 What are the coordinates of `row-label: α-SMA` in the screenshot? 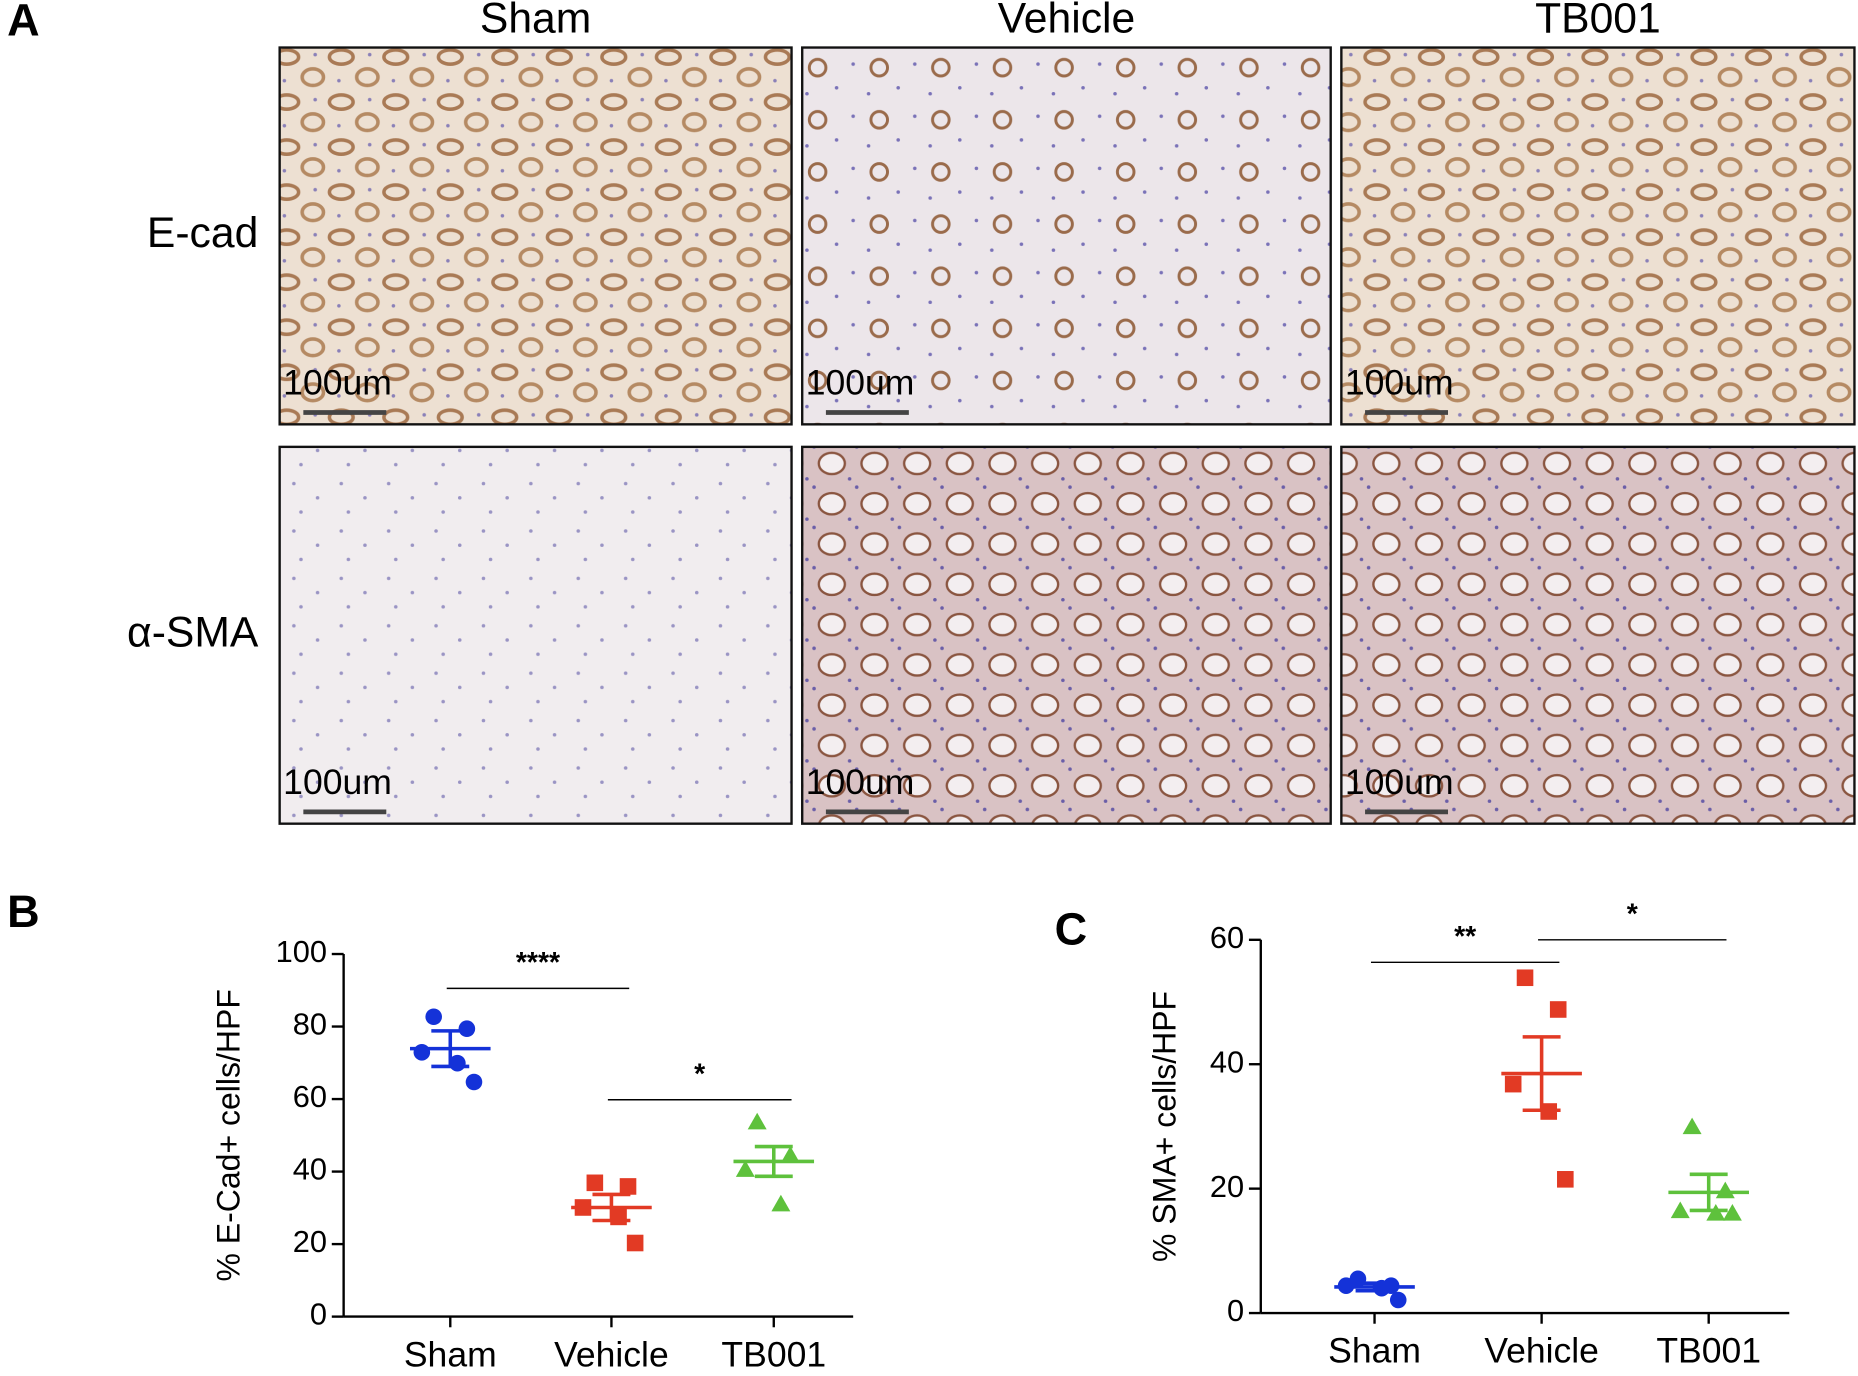 It's located at (193, 633).